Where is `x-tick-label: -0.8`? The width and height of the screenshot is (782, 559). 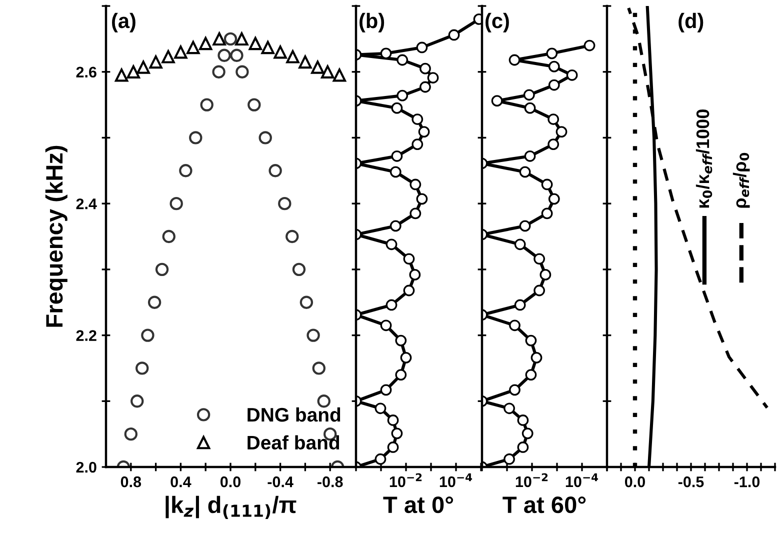 x-tick-label: -0.8 is located at coordinates (330, 482).